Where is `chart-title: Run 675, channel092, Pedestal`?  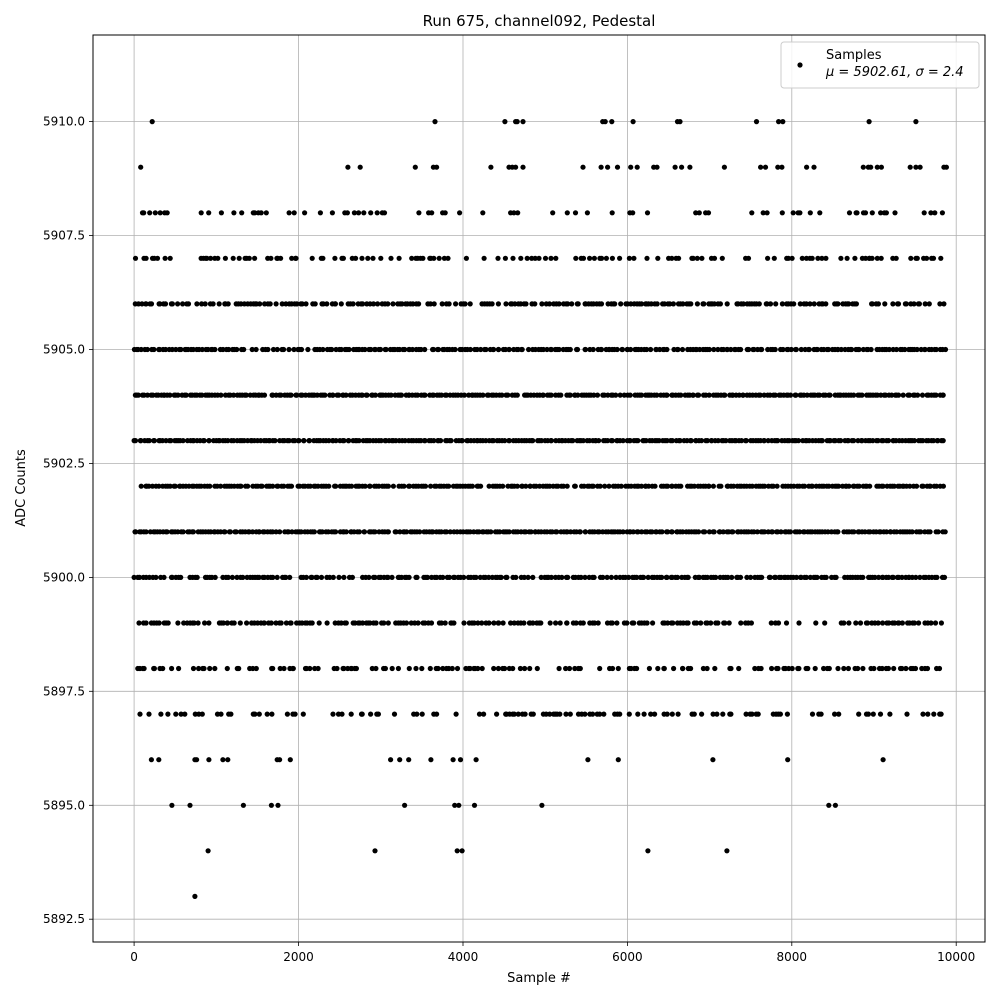
chart-title: Run 675, channel092, Pedestal is located at coordinates (539, 21).